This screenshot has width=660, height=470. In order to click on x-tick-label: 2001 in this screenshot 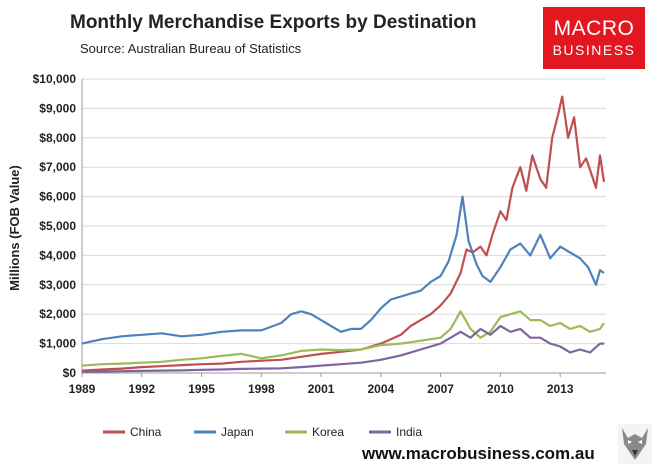, I will do `click(321, 389)`.